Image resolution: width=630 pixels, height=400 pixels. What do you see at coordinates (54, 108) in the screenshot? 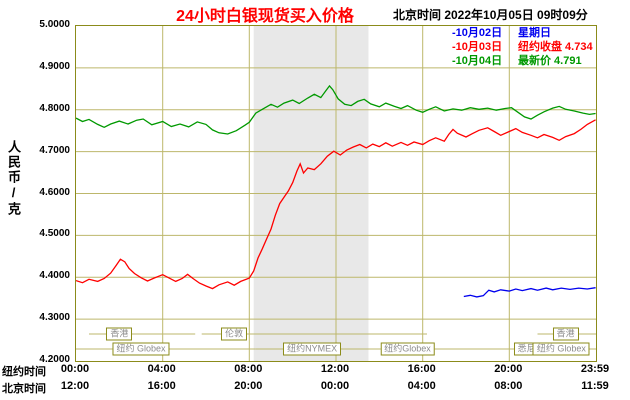
I see `y-tick-label: 4.8000` at bounding box center [54, 108].